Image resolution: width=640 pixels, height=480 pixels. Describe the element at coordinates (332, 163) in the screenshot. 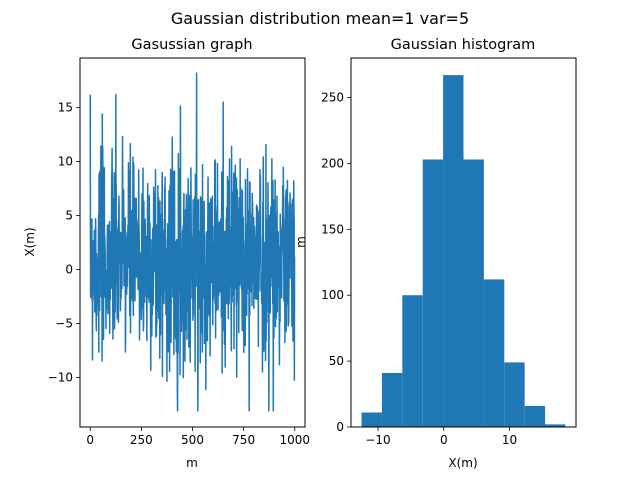

I see `histogram-ytick-label: 200` at that location.